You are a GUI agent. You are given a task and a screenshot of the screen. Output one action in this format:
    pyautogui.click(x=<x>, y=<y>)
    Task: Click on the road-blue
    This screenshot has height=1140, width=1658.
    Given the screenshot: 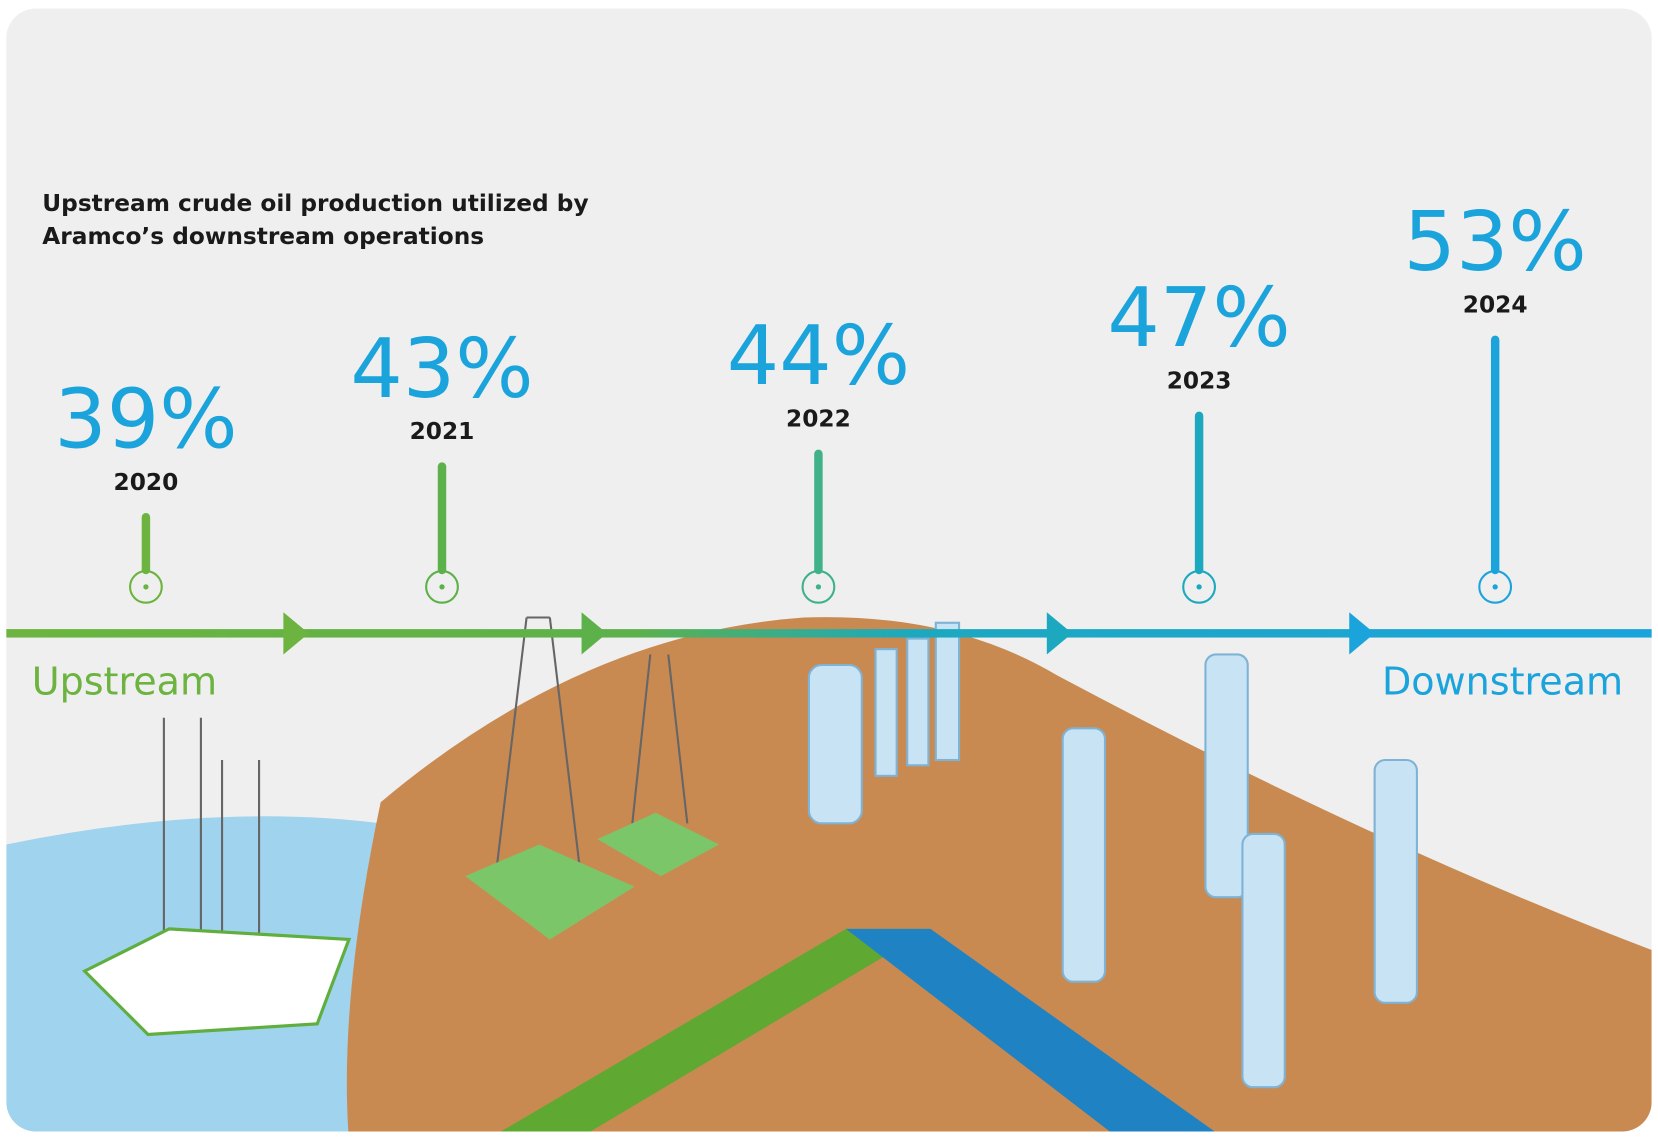 What is the action you would take?
    pyautogui.click(x=1036, y=1030)
    